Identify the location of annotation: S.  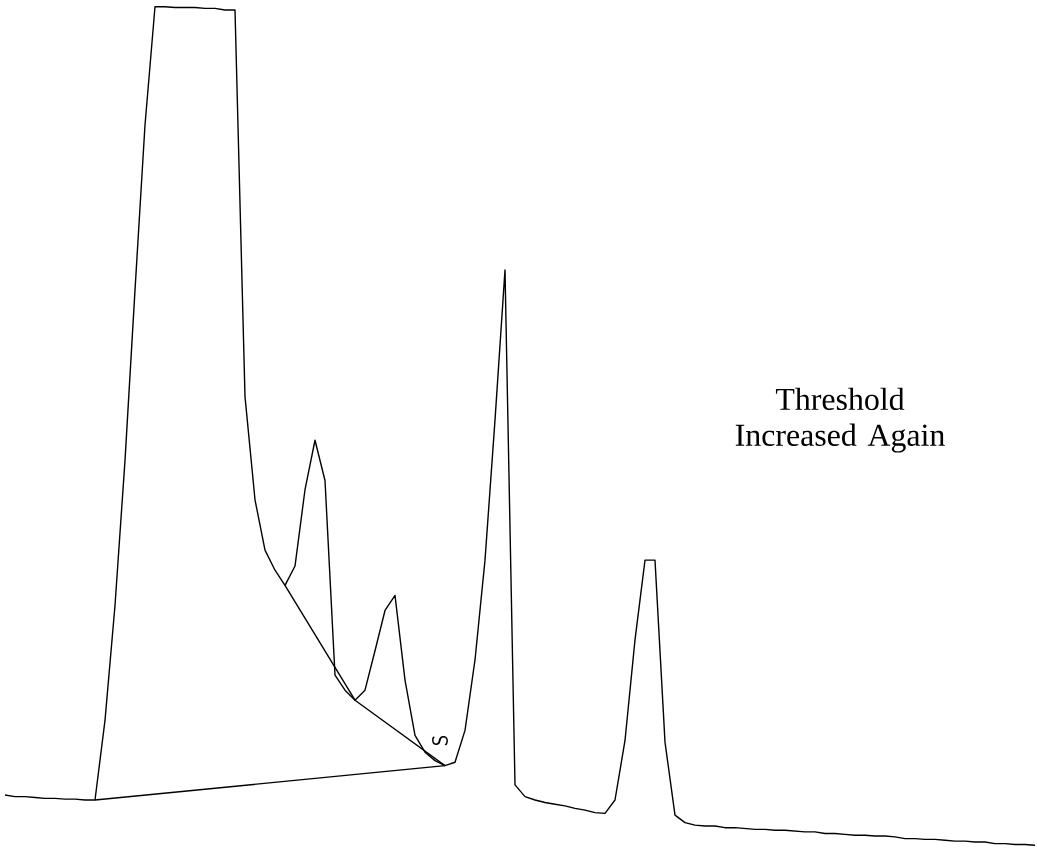
(440, 740).